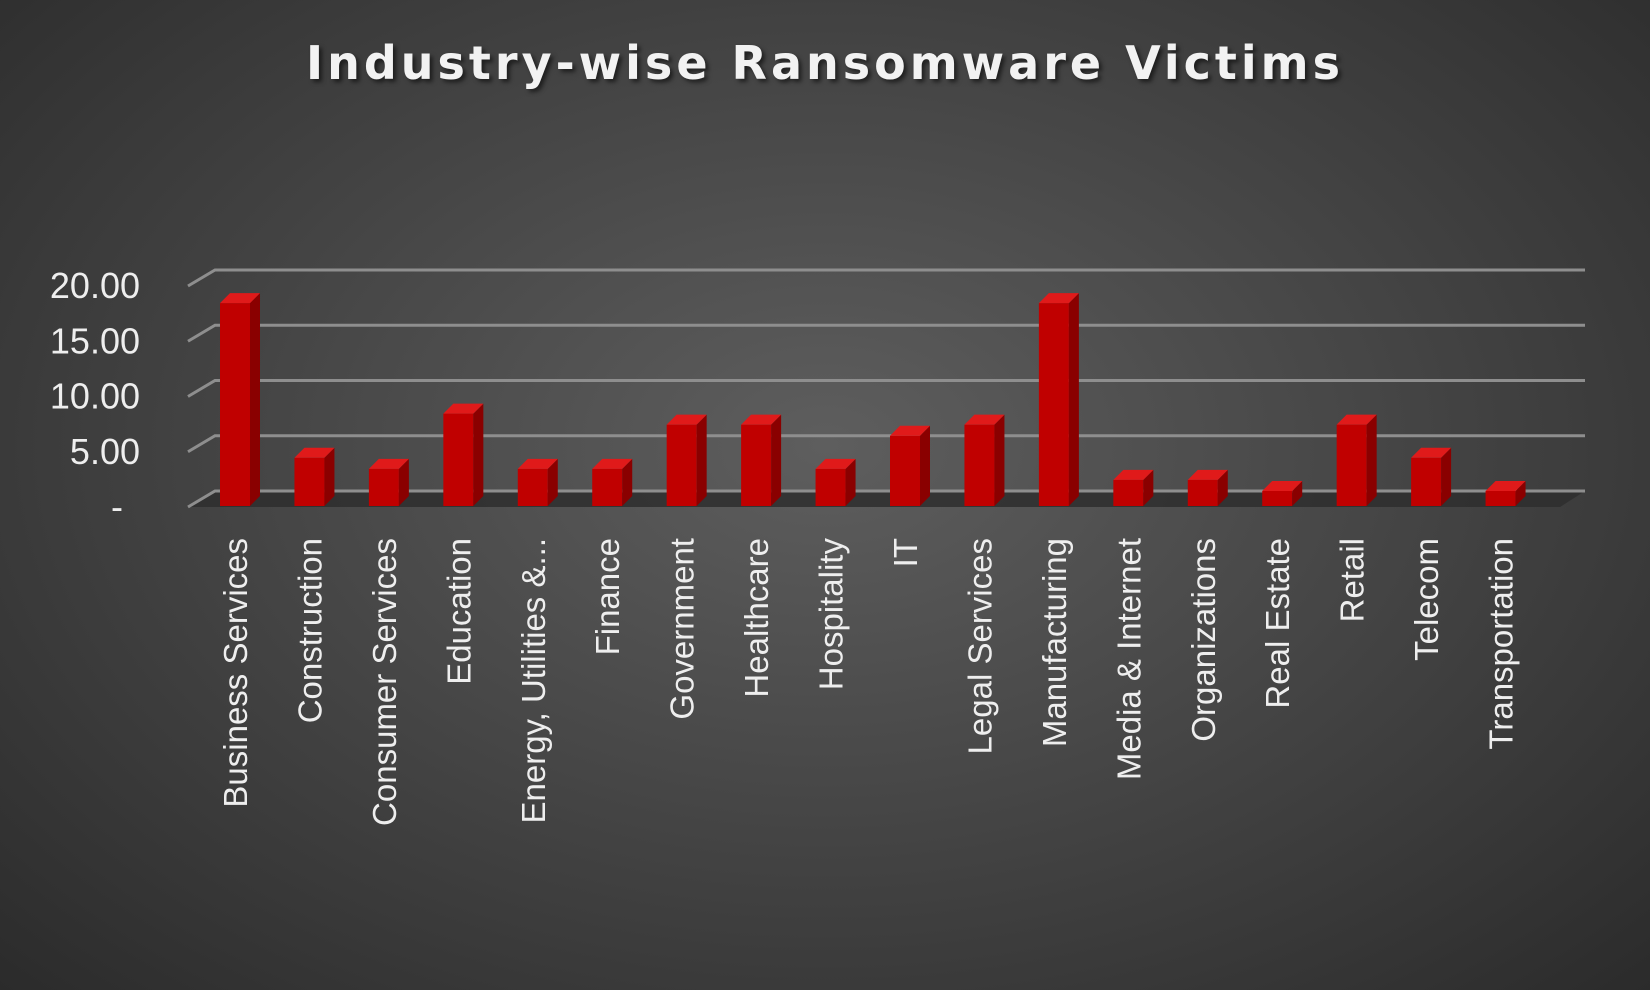 This screenshot has height=990, width=1650. What do you see at coordinates (979, 646) in the screenshot?
I see `x-tick-label: Legal Services` at bounding box center [979, 646].